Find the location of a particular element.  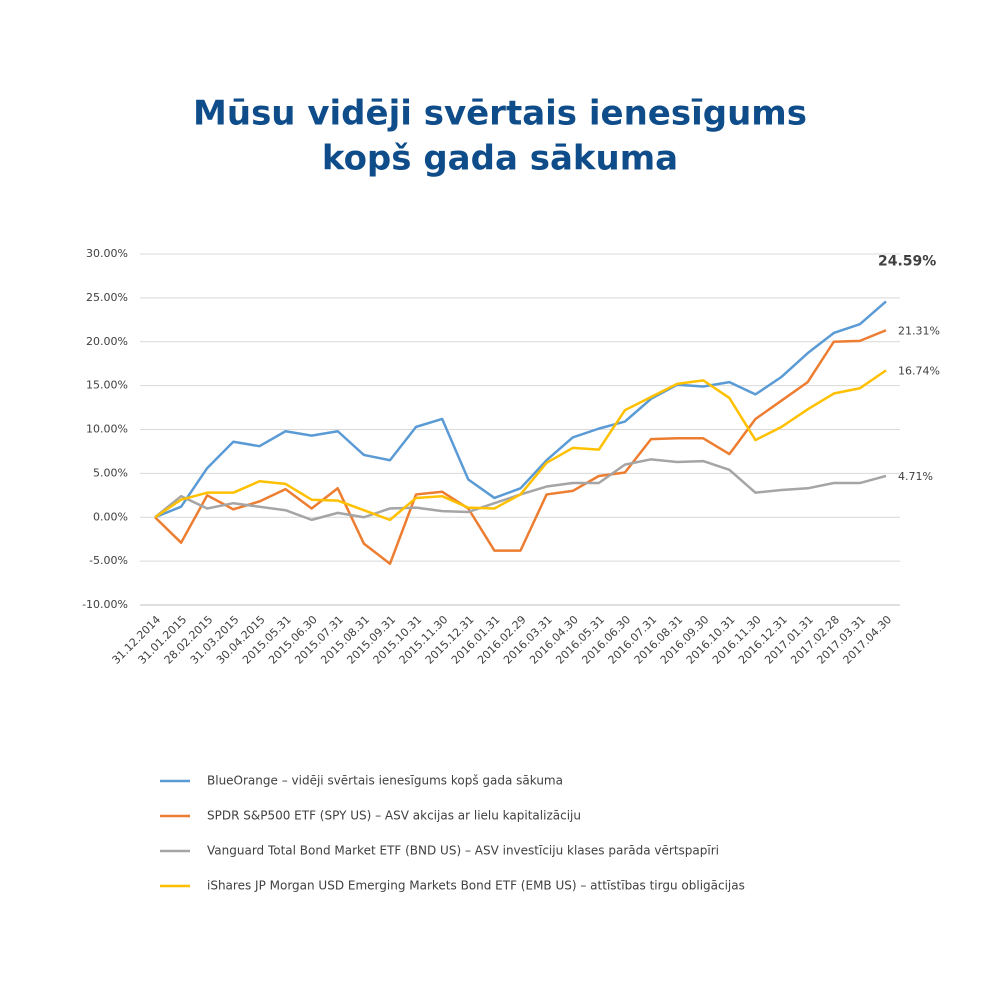

value-label: 16.74% is located at coordinates (919, 370).